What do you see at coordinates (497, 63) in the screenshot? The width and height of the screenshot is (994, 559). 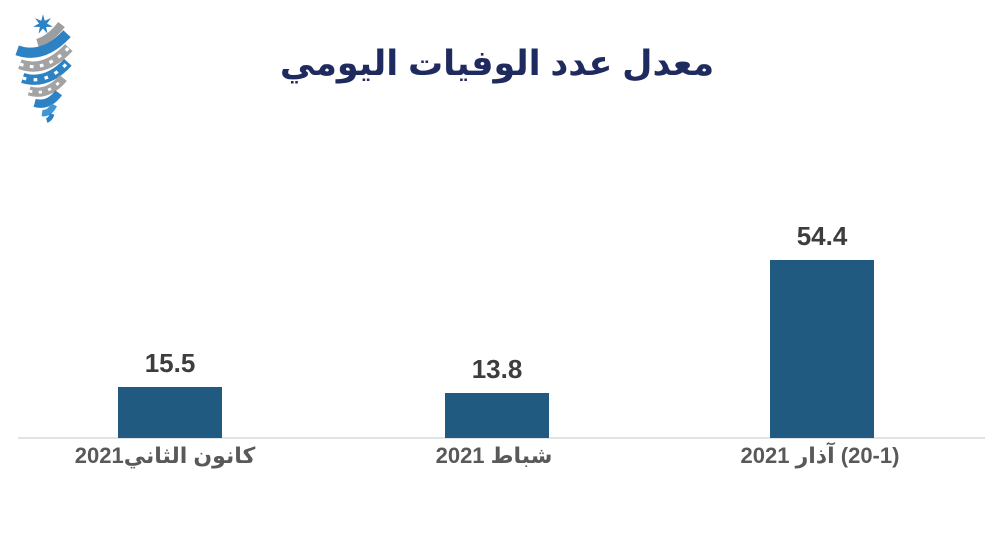 I see `chart-title: معدل عدد الوفيات اليومي` at bounding box center [497, 63].